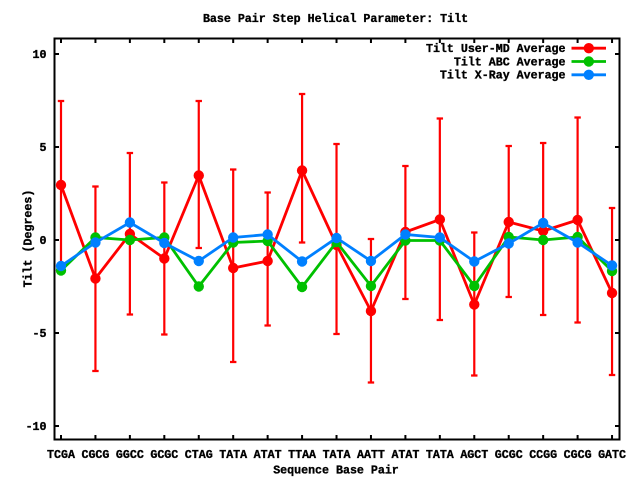 This screenshot has width=640, height=485. What do you see at coordinates (302, 455) in the screenshot?
I see `svg-text: TTAA` at bounding box center [302, 455].